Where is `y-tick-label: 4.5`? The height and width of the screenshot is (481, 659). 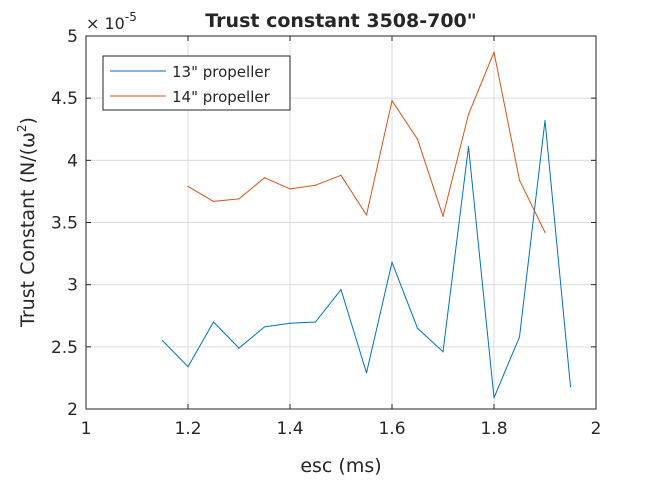
y-tick-label: 4.5 is located at coordinates (64, 99).